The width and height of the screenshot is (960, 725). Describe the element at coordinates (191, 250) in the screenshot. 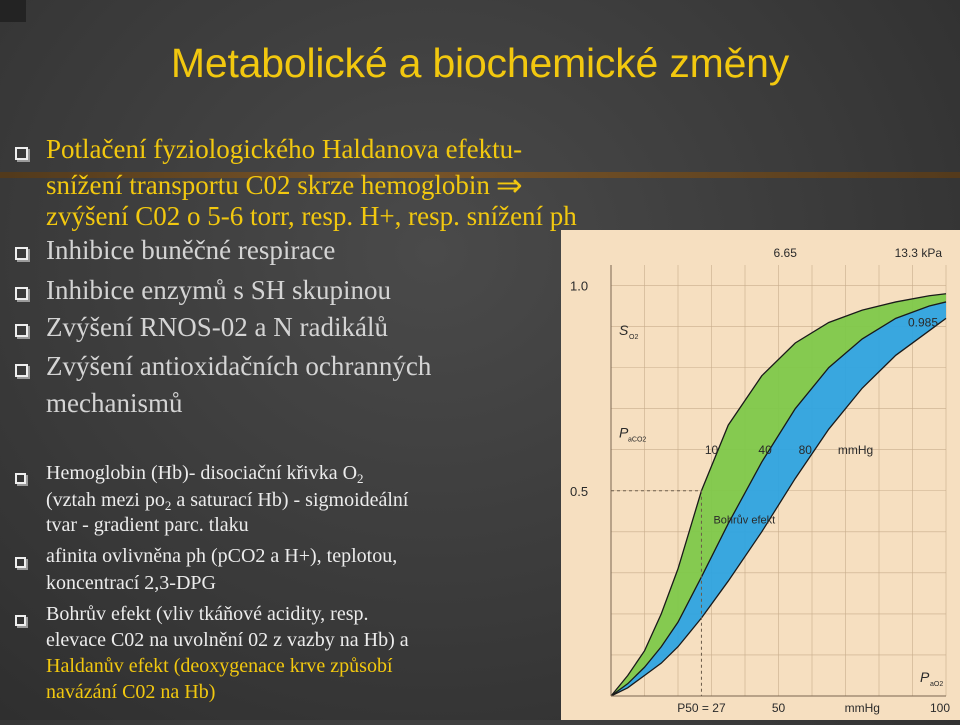

I see `bullet-text: Inhibice buněčné respirace` at that location.